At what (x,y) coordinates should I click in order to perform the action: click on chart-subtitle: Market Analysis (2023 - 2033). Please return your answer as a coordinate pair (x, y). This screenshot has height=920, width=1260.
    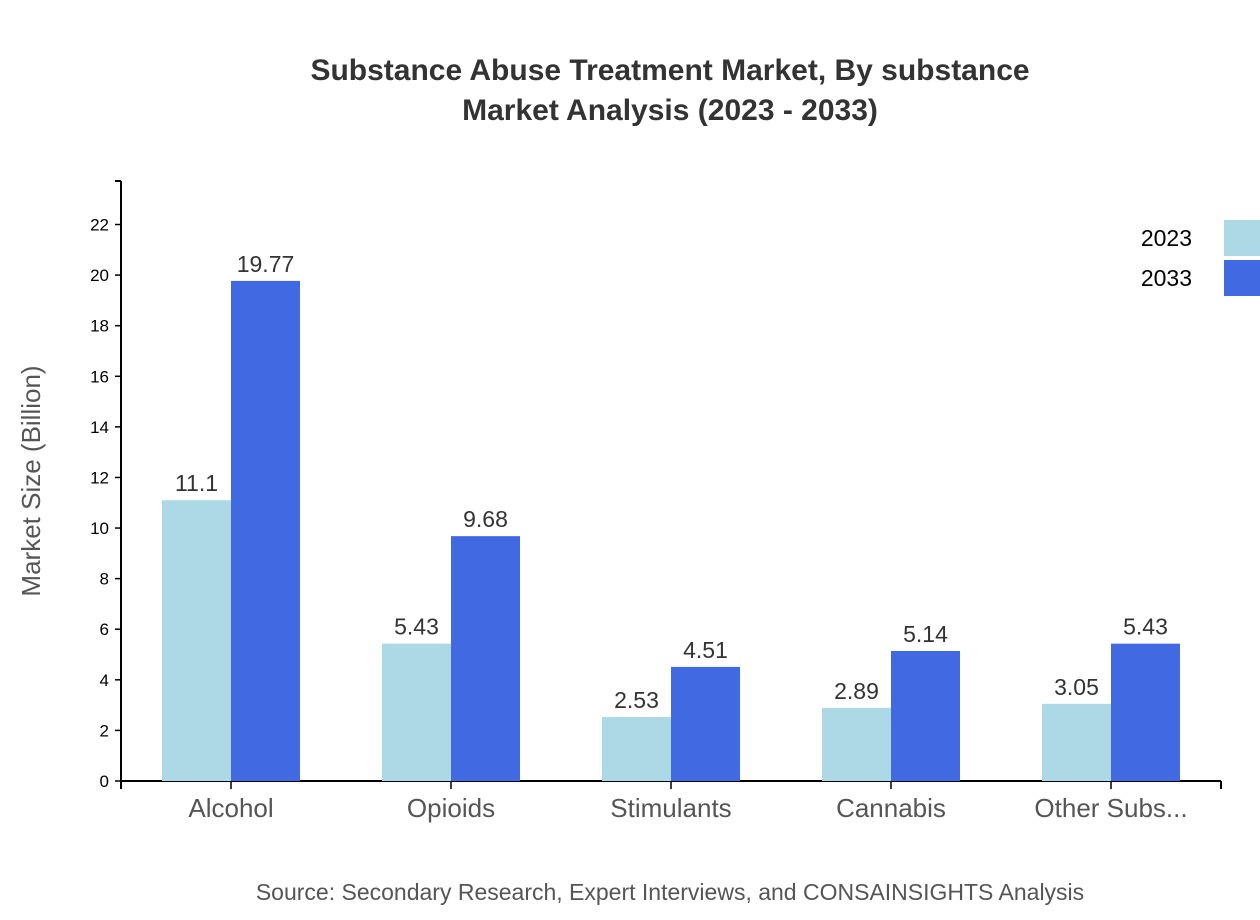
    Looking at the image, I should click on (670, 110).